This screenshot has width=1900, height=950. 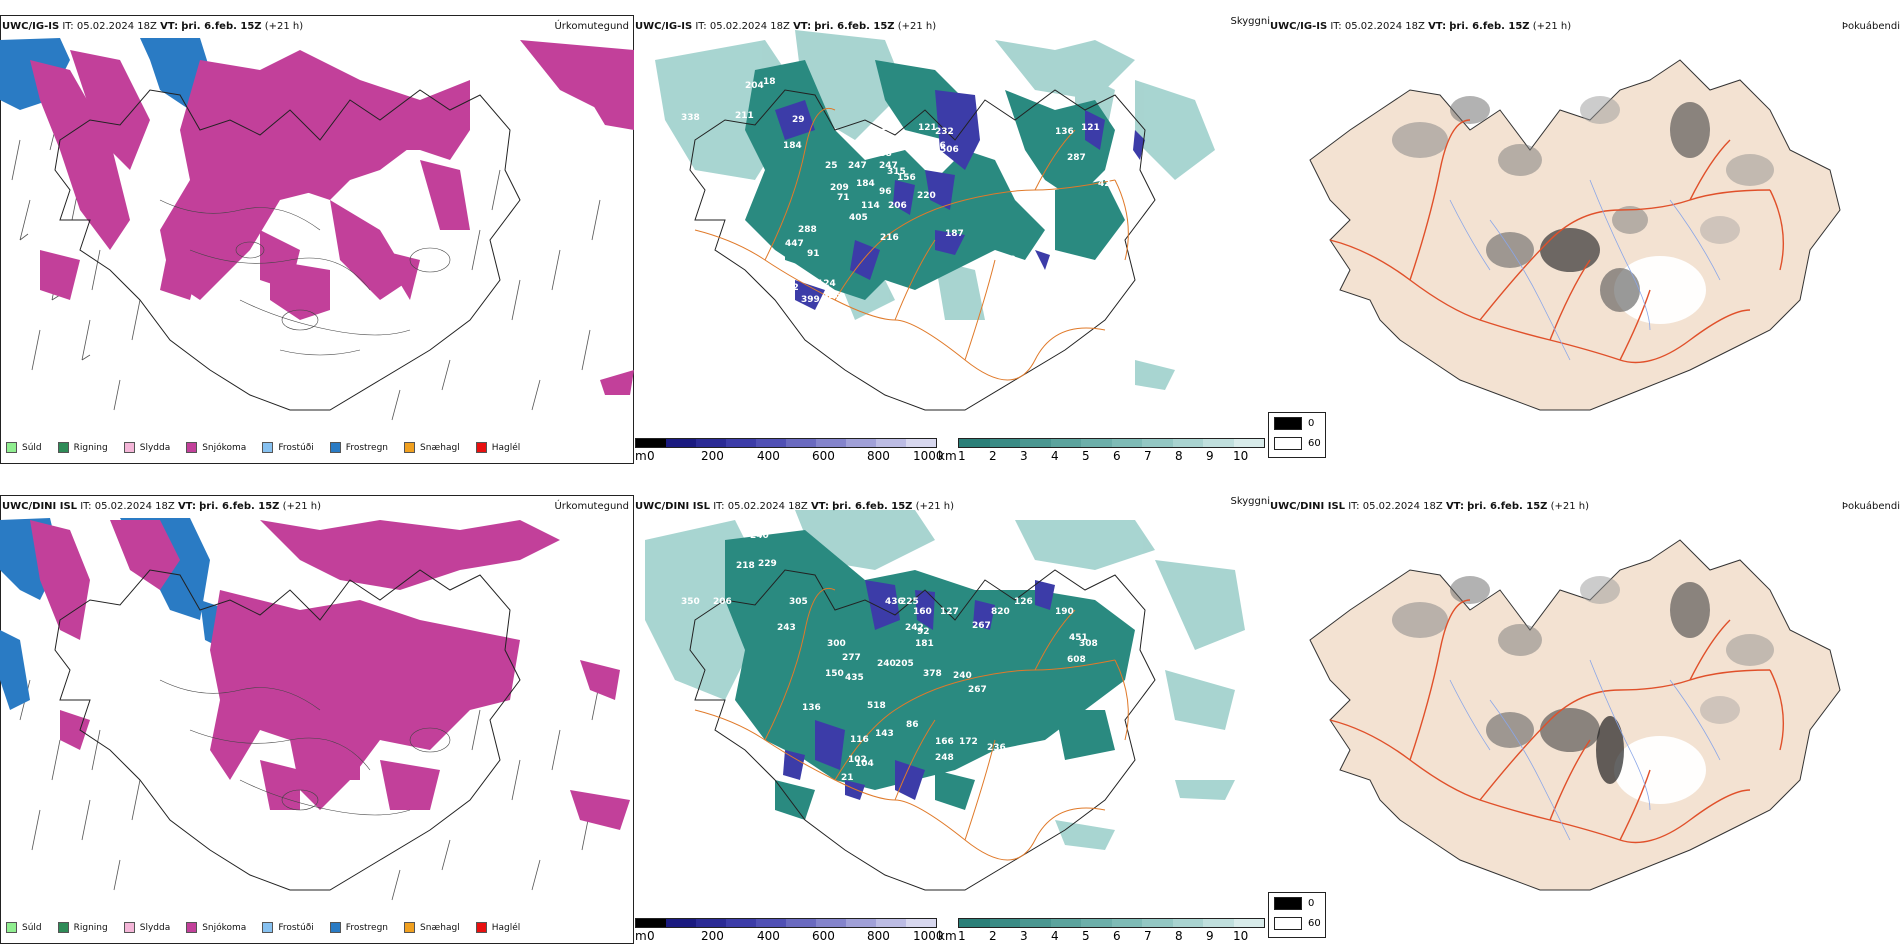 I want to click on fog-legend-item: 0, so click(x=1297, y=423).